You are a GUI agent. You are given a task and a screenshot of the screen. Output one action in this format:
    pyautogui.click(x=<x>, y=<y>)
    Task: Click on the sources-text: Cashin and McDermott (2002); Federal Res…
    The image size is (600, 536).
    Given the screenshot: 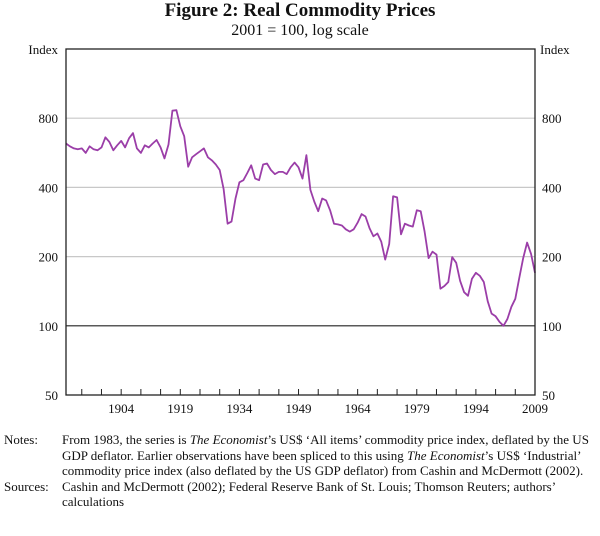 What is the action you would take?
    pyautogui.click(x=309, y=494)
    